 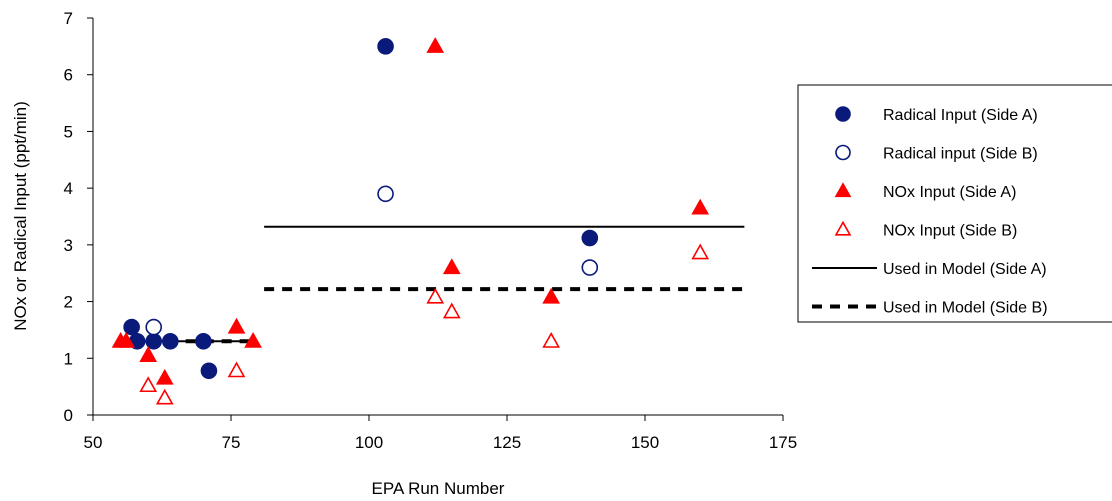 What do you see at coordinates (783, 442) in the screenshot?
I see `x-tick-label: 175` at bounding box center [783, 442].